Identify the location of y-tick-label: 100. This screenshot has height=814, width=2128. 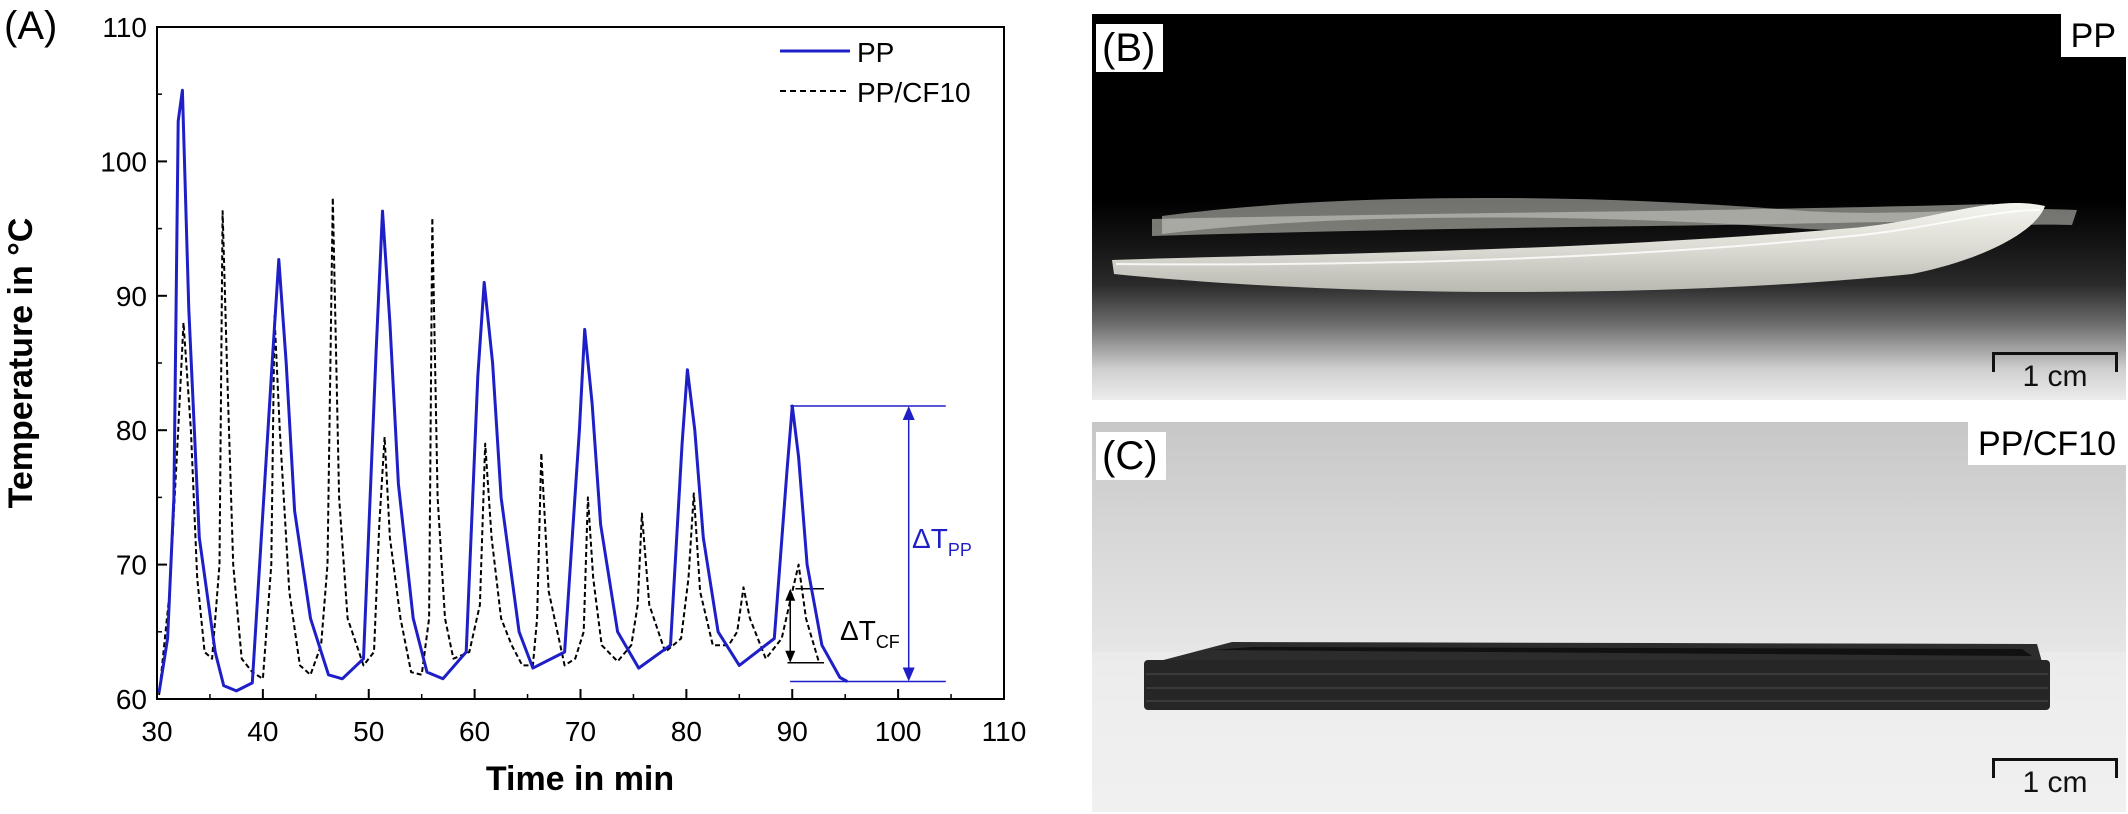
(123, 161).